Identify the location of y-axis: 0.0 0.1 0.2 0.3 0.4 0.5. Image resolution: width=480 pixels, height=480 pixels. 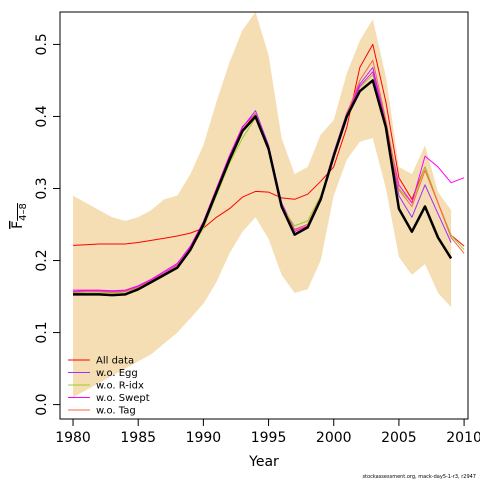
(47, 224).